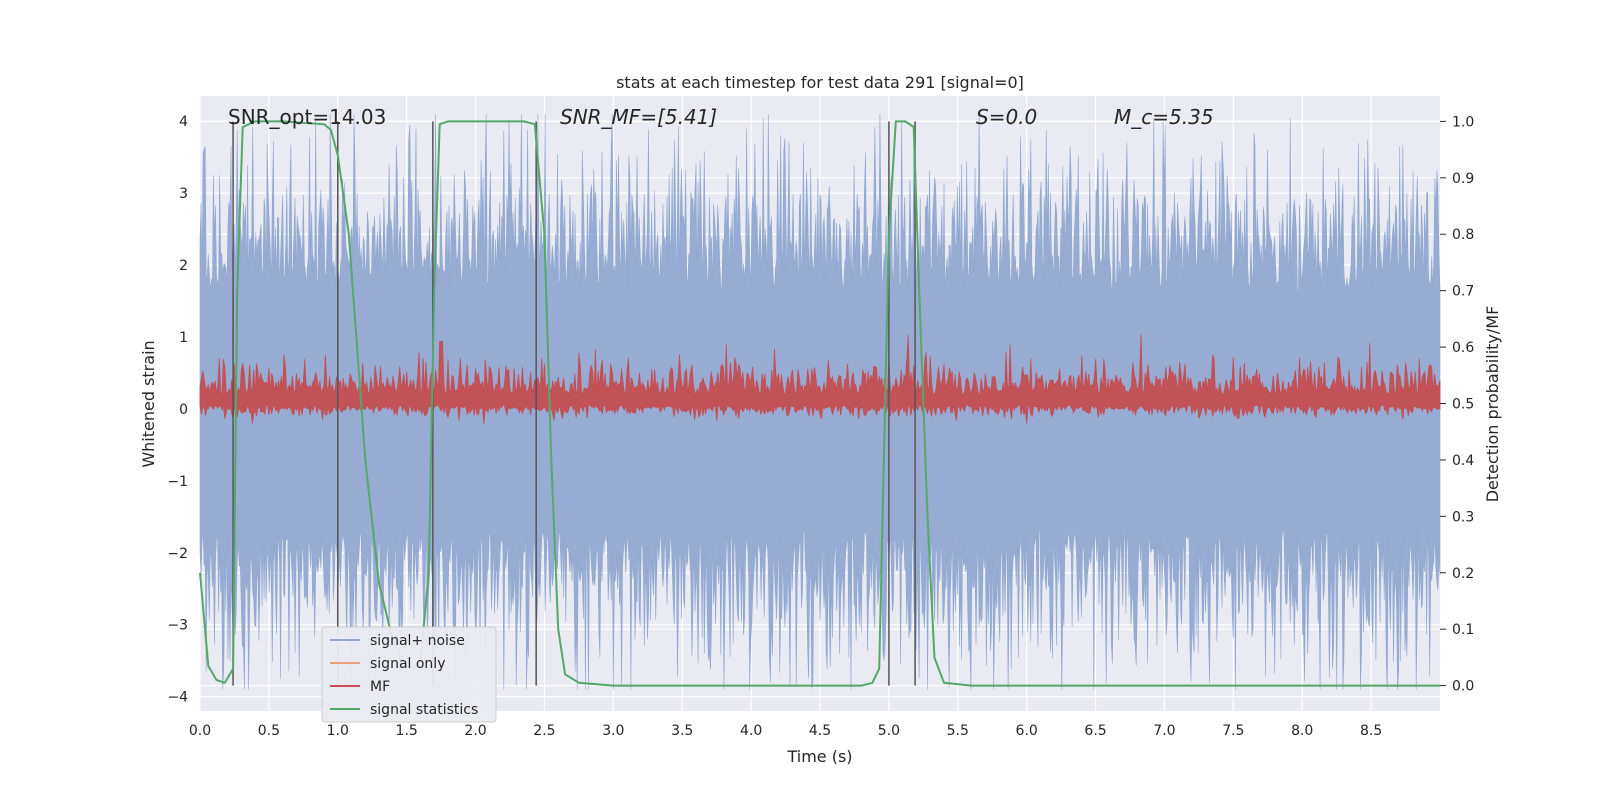 The height and width of the screenshot is (800, 1600). I want to click on x-tick-label: 1.0, so click(338, 731).